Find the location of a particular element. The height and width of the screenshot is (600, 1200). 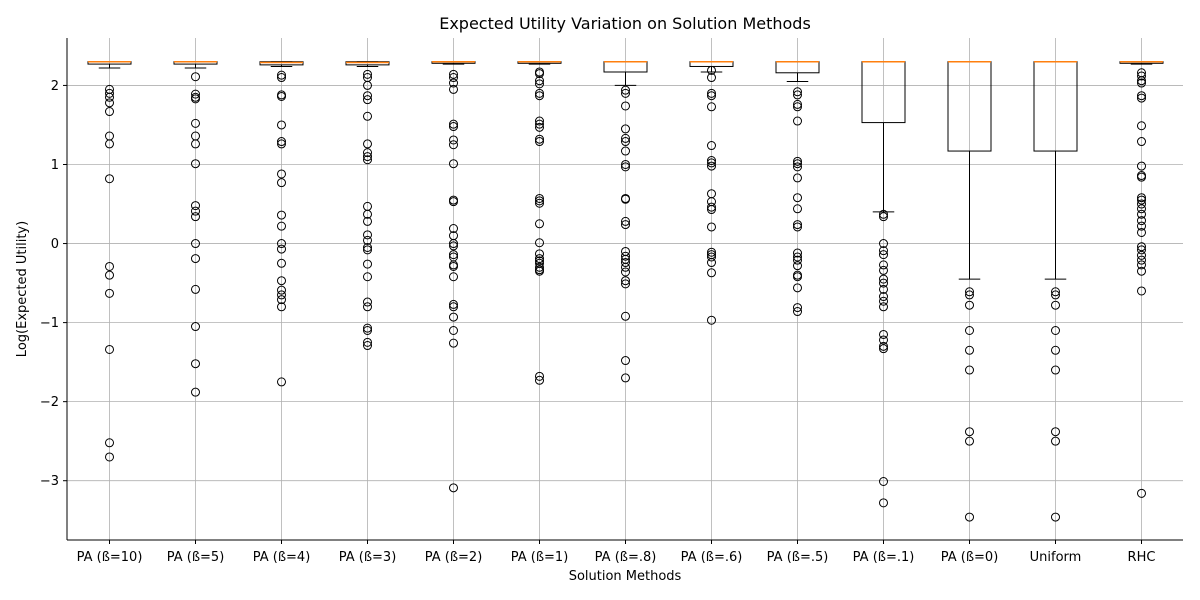

box-iqr is located at coordinates (281, 63).